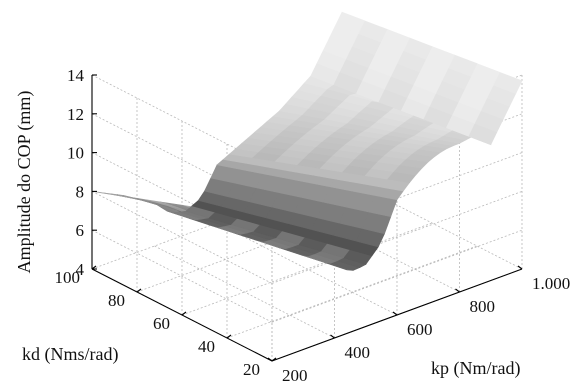 The image size is (575, 382). I want to click on x-tick-label: 800, so click(483, 306).